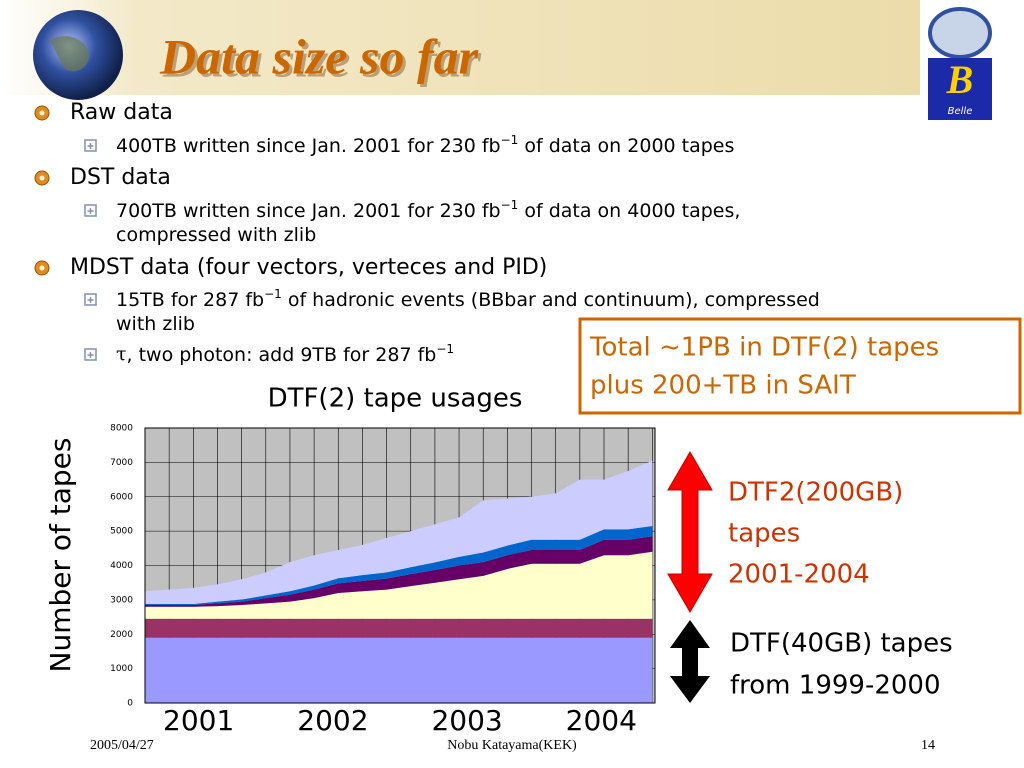 The image size is (1024, 768). Describe the element at coordinates (130, 704) in the screenshot. I see `y-tick-label: 0` at that location.